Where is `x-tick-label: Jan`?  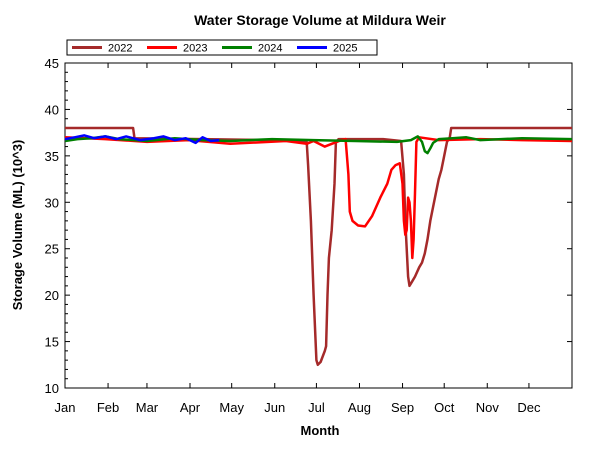
x-tick-label: Jan is located at coordinates (65, 407).